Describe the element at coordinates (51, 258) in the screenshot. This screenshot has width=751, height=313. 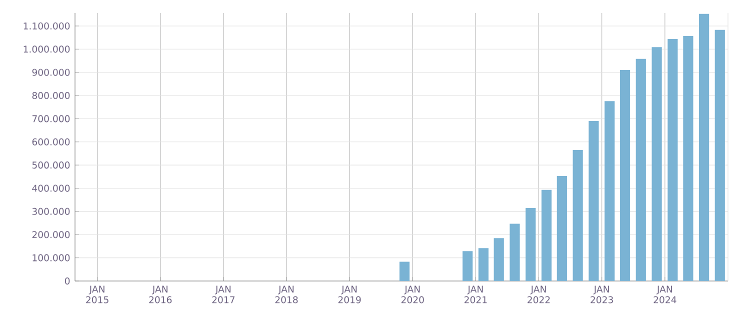
I see `y-tick-label: 100.000` at that location.